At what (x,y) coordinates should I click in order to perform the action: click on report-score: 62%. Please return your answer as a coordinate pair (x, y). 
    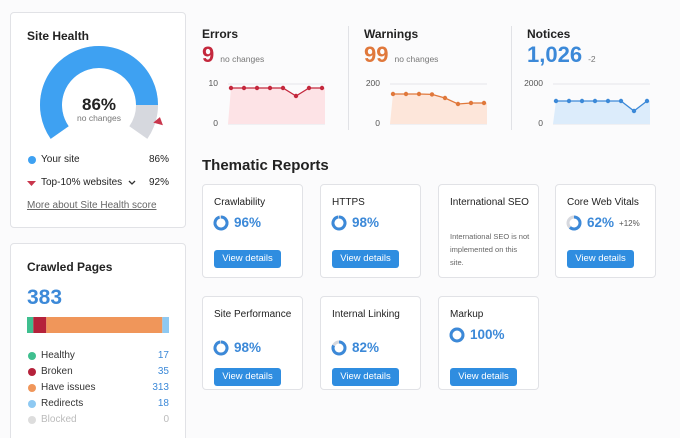
    Looking at the image, I should click on (601, 222).